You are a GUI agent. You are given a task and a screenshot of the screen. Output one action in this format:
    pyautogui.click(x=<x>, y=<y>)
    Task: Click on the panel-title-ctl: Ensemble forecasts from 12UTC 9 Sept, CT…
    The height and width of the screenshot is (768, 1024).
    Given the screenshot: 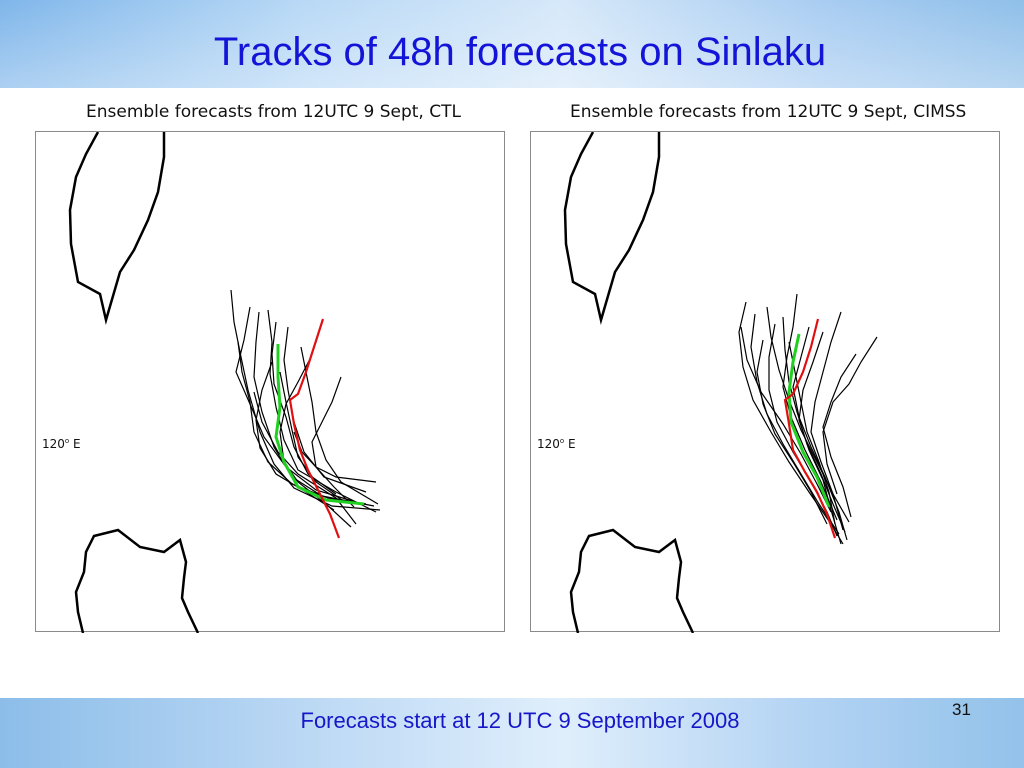 What is the action you would take?
    pyautogui.click(x=273, y=112)
    